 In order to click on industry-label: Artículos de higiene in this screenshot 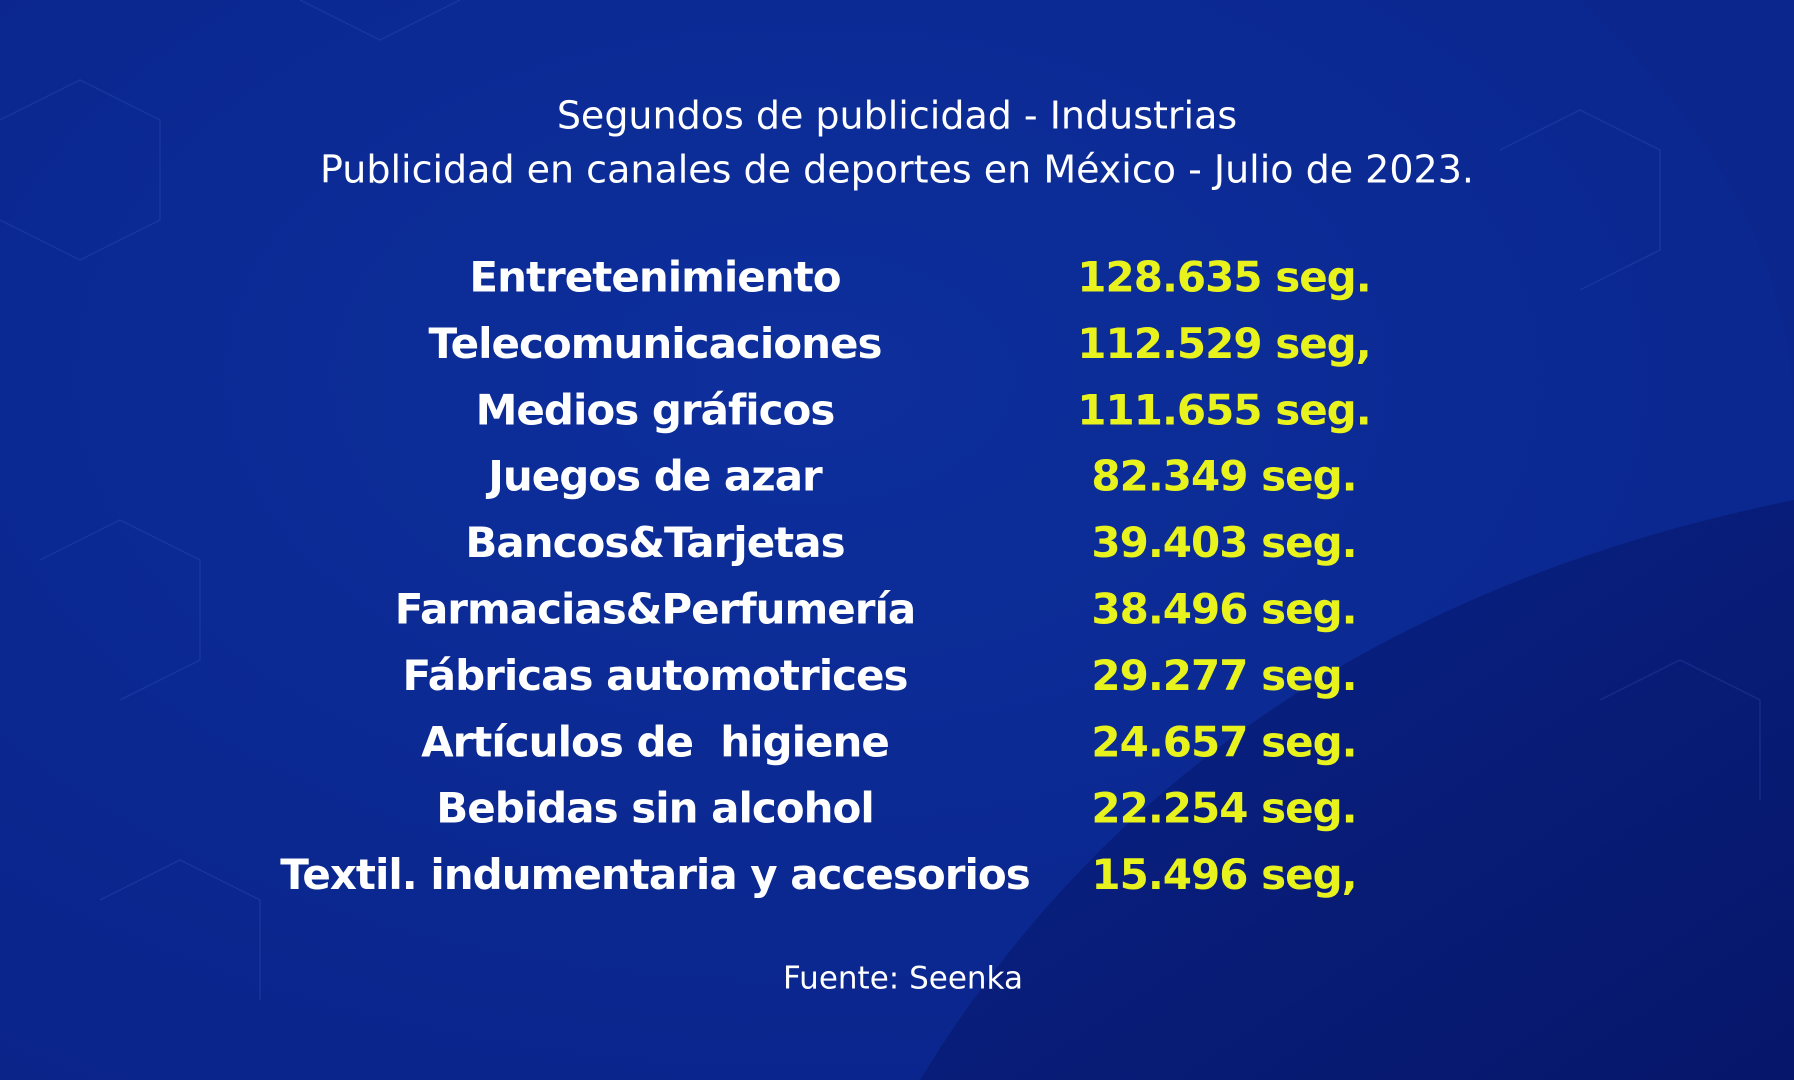, I will do `click(655, 741)`.